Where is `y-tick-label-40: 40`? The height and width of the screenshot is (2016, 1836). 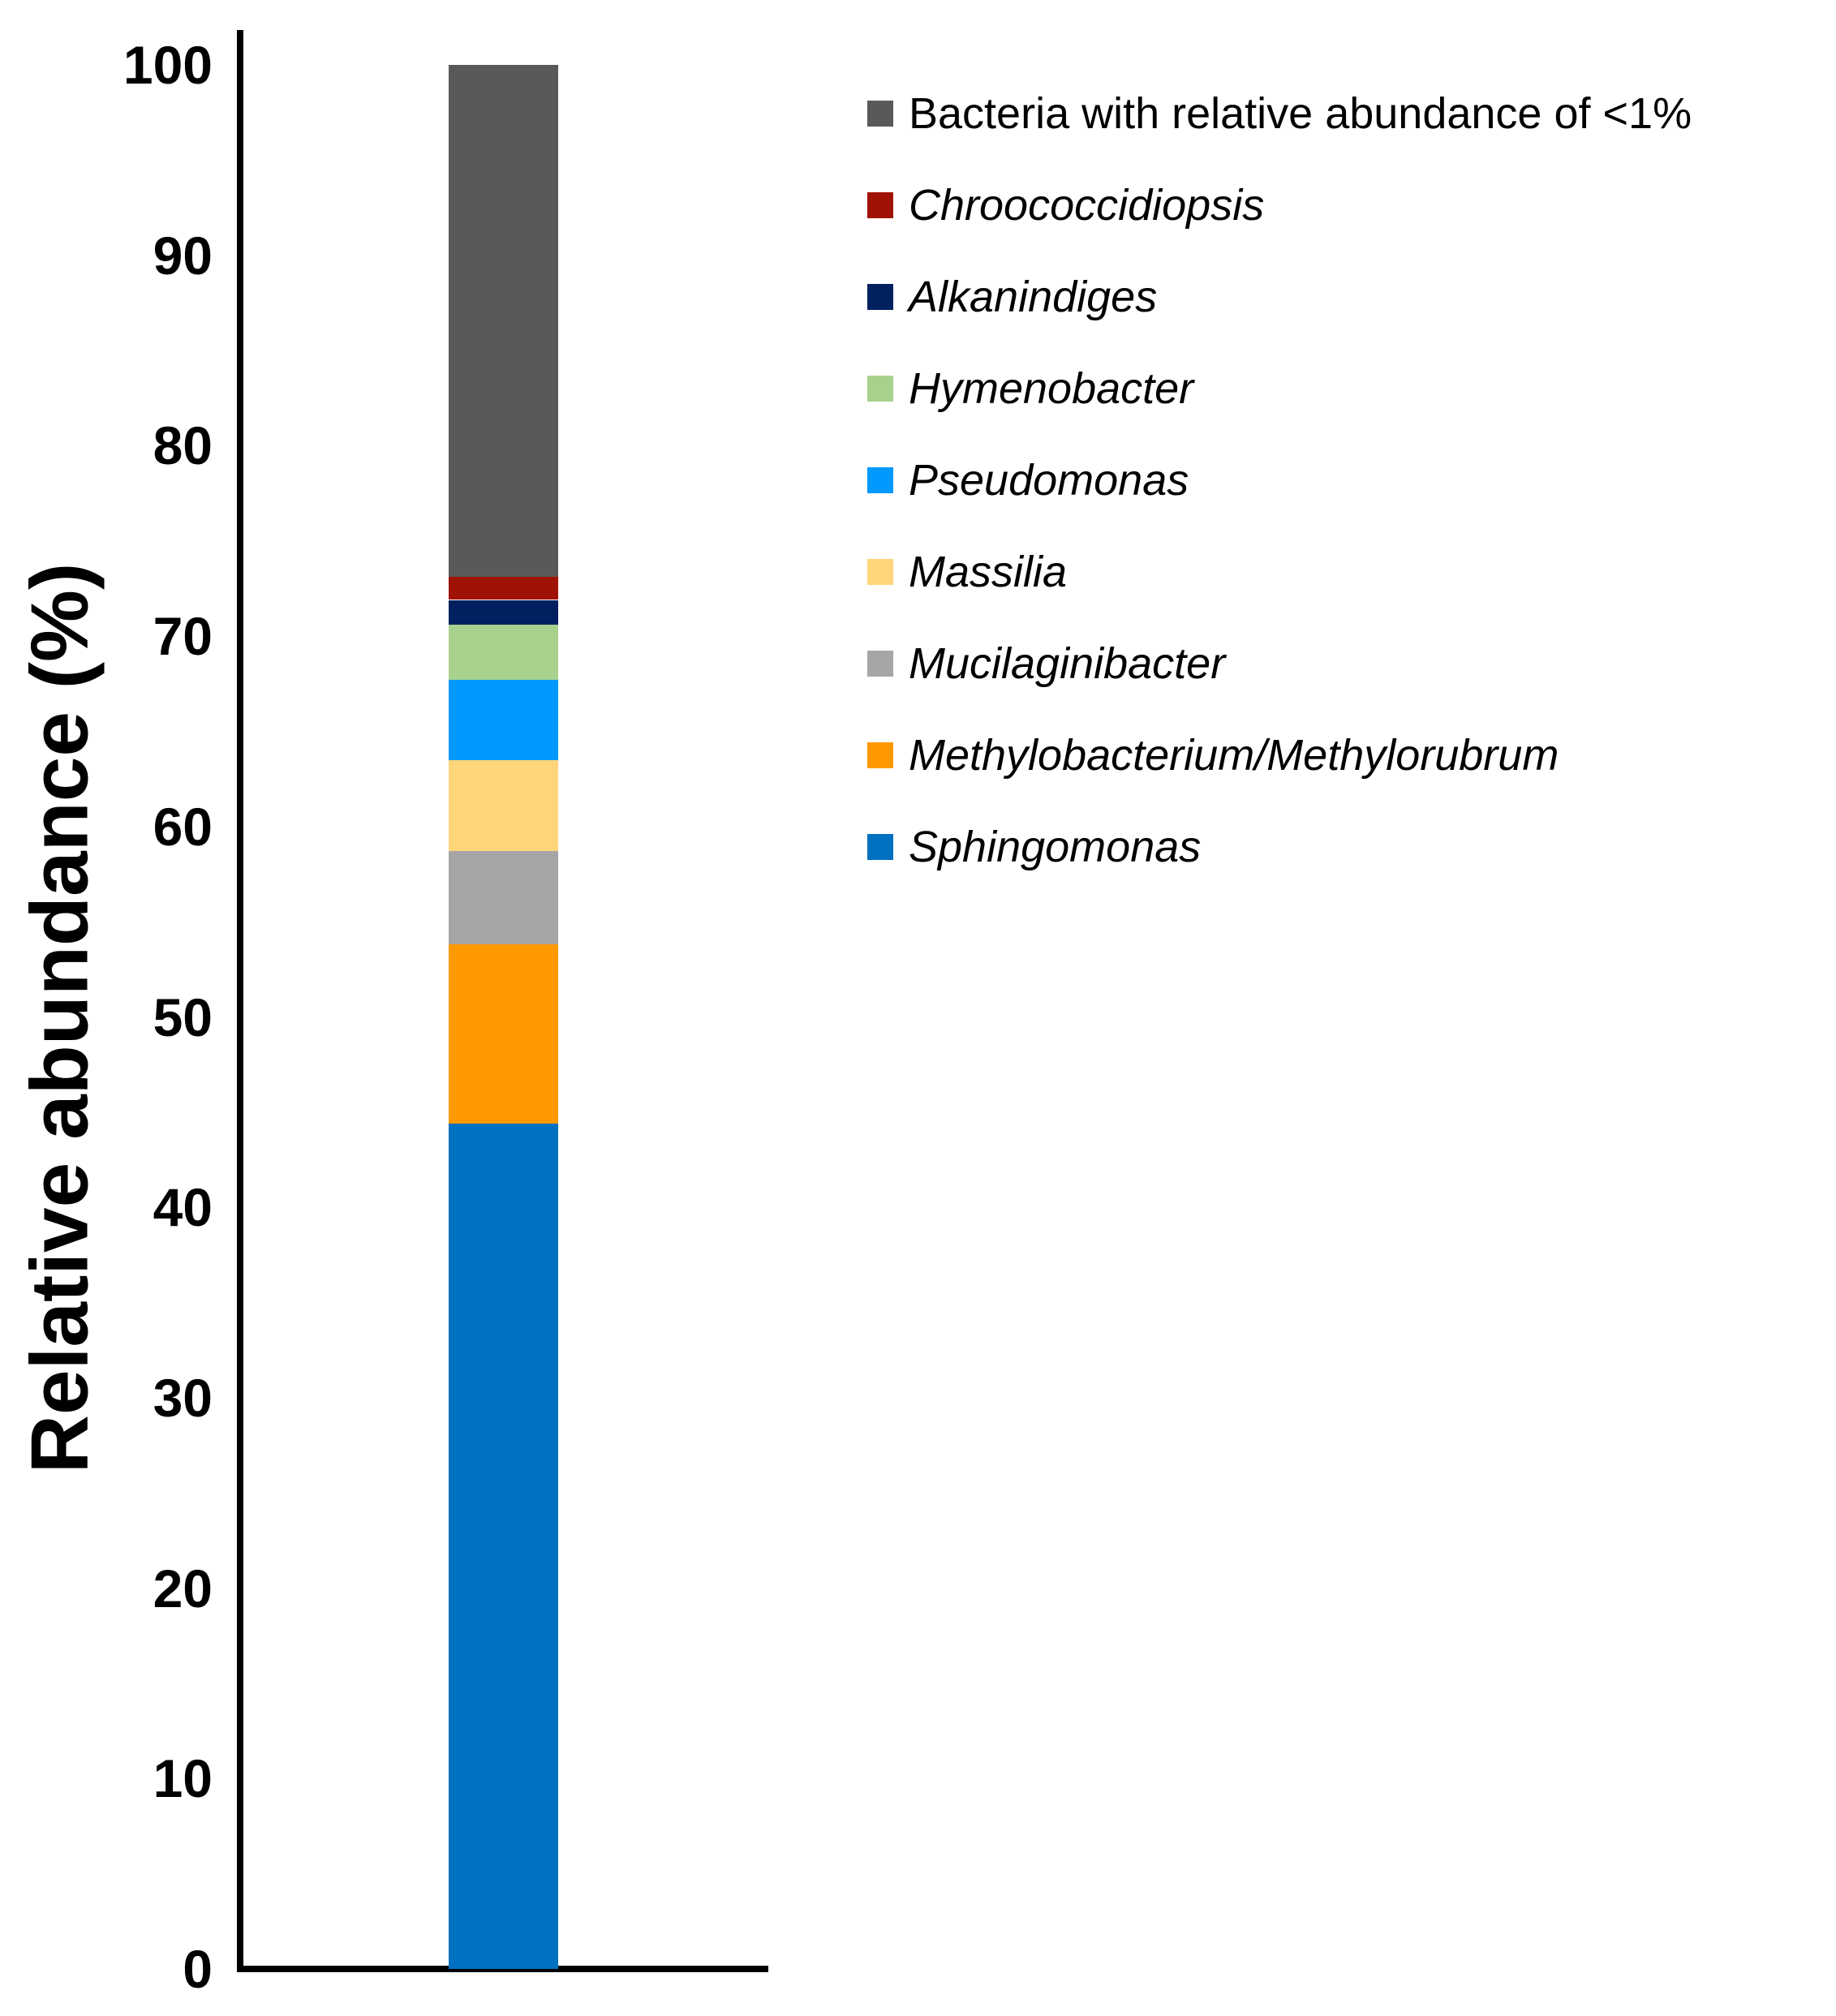
y-tick-label-40: 40 is located at coordinates (183, 1207).